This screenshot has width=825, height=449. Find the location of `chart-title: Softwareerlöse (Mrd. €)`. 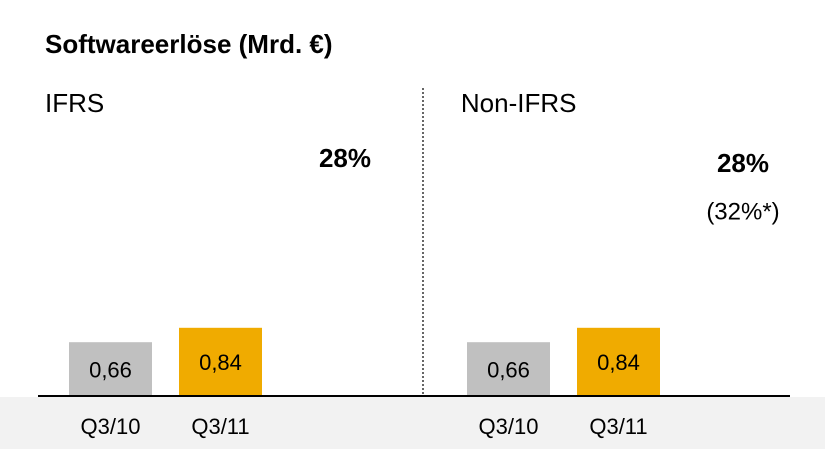

chart-title: Softwareerlöse (Mrd. €) is located at coordinates (189, 44).